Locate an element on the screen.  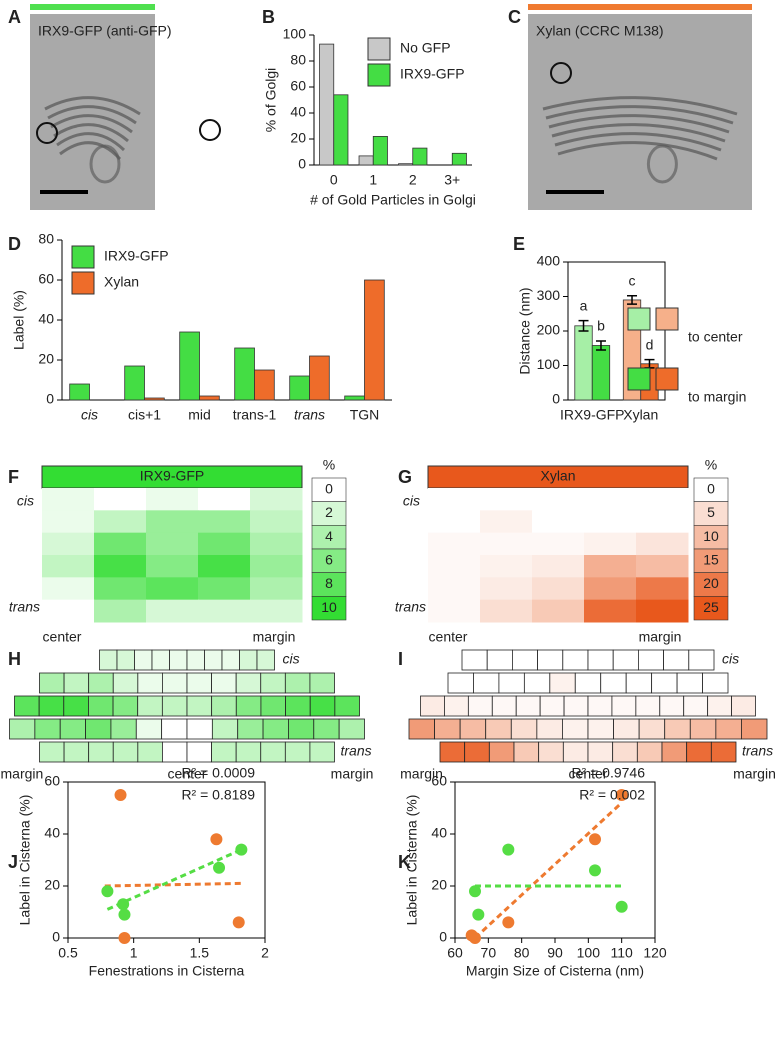
membrane is located at coordinates (638, 133).